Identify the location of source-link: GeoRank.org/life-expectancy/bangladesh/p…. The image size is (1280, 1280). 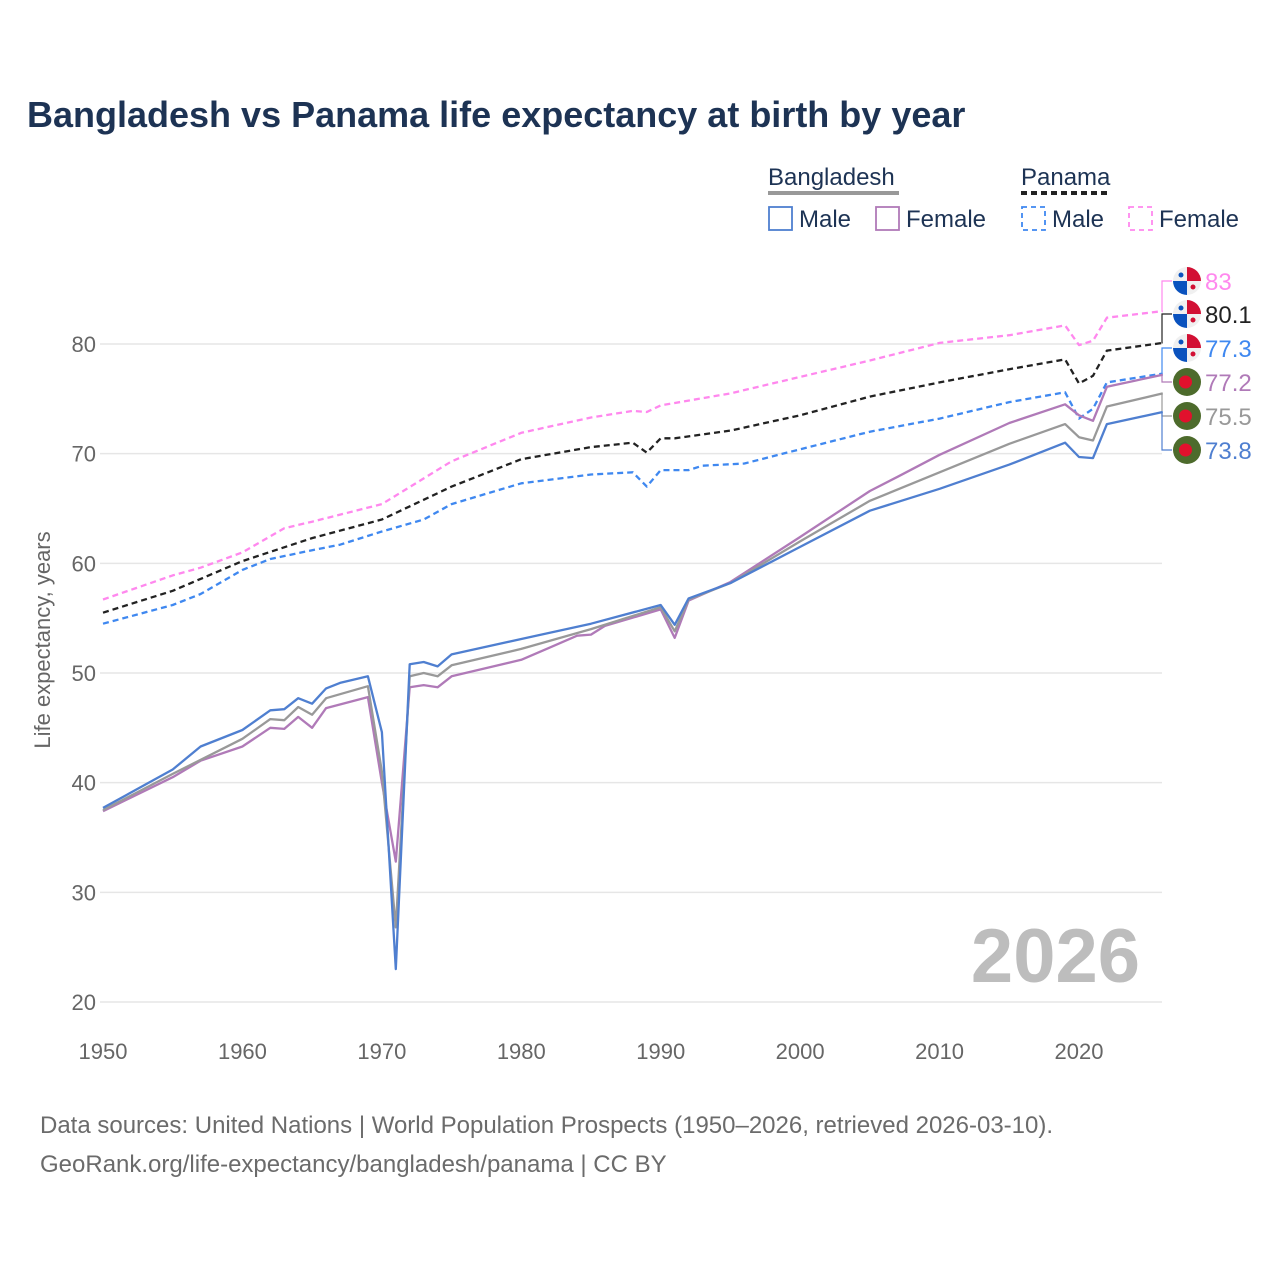
(353, 1164).